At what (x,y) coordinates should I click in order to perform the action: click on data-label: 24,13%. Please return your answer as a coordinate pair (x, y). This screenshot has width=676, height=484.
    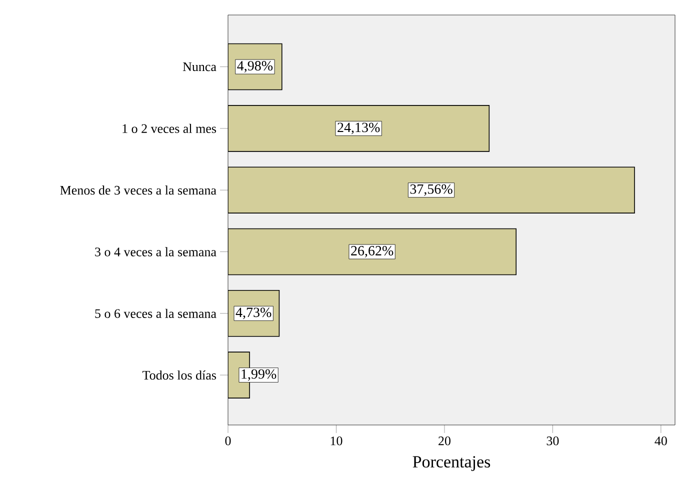
    Looking at the image, I should click on (359, 128).